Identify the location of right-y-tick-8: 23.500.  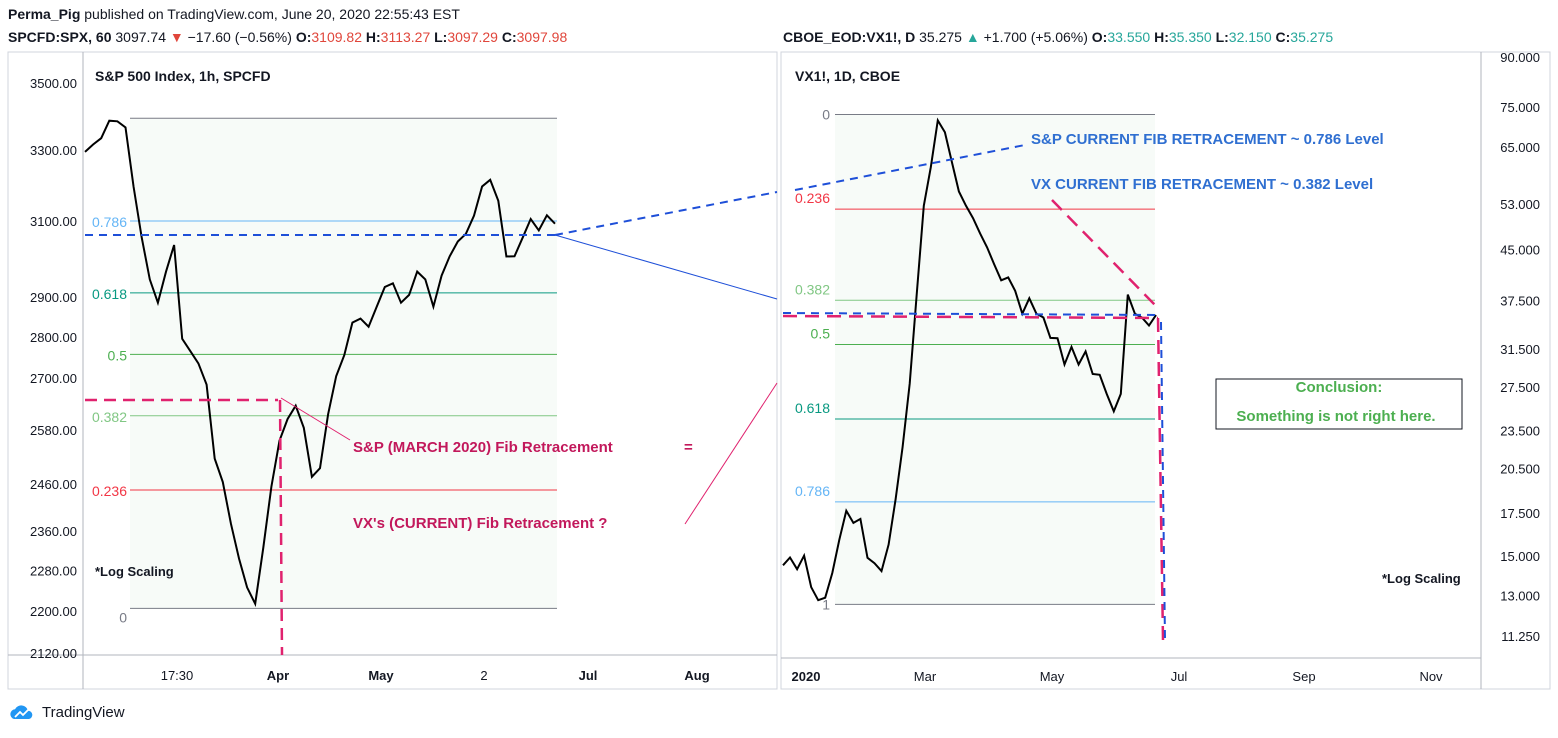
(1520, 431).